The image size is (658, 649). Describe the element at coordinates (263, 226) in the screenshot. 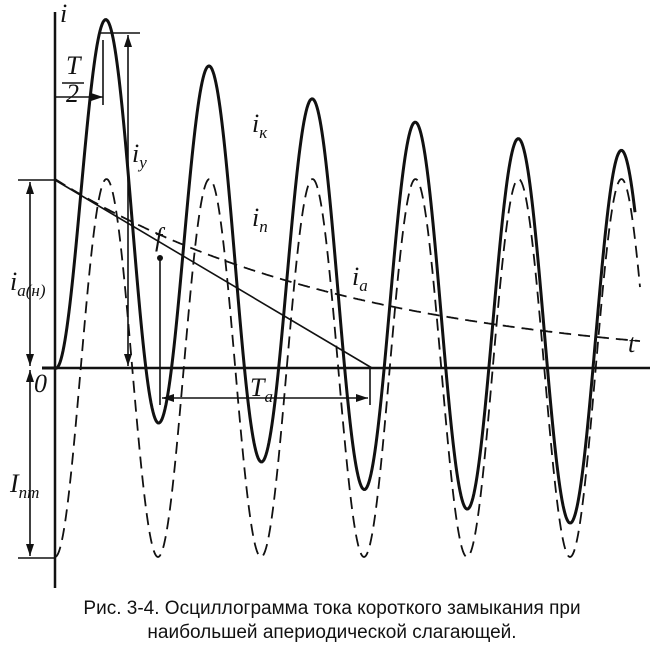

I see `label-sub: п` at that location.